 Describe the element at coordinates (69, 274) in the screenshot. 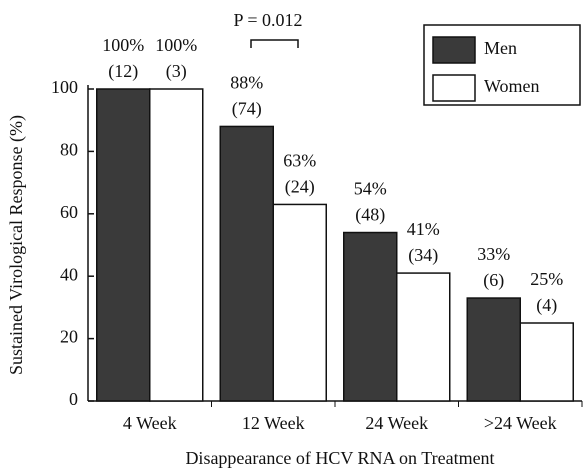

I see `y-tick-label: 40` at that location.